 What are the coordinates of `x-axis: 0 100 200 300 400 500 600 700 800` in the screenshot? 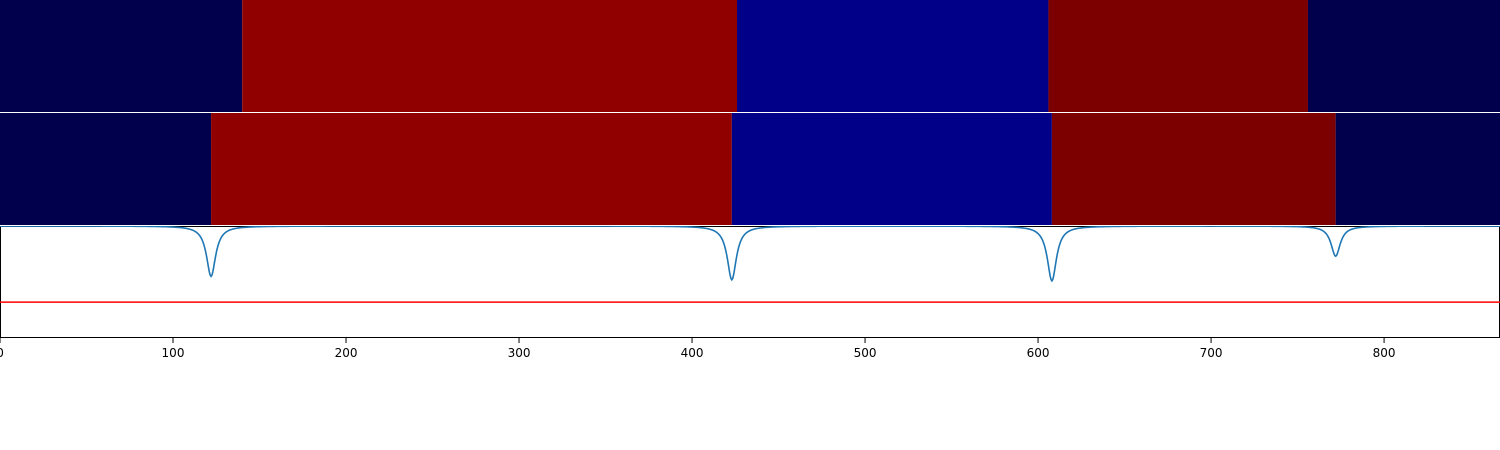 It's located at (698, 349).